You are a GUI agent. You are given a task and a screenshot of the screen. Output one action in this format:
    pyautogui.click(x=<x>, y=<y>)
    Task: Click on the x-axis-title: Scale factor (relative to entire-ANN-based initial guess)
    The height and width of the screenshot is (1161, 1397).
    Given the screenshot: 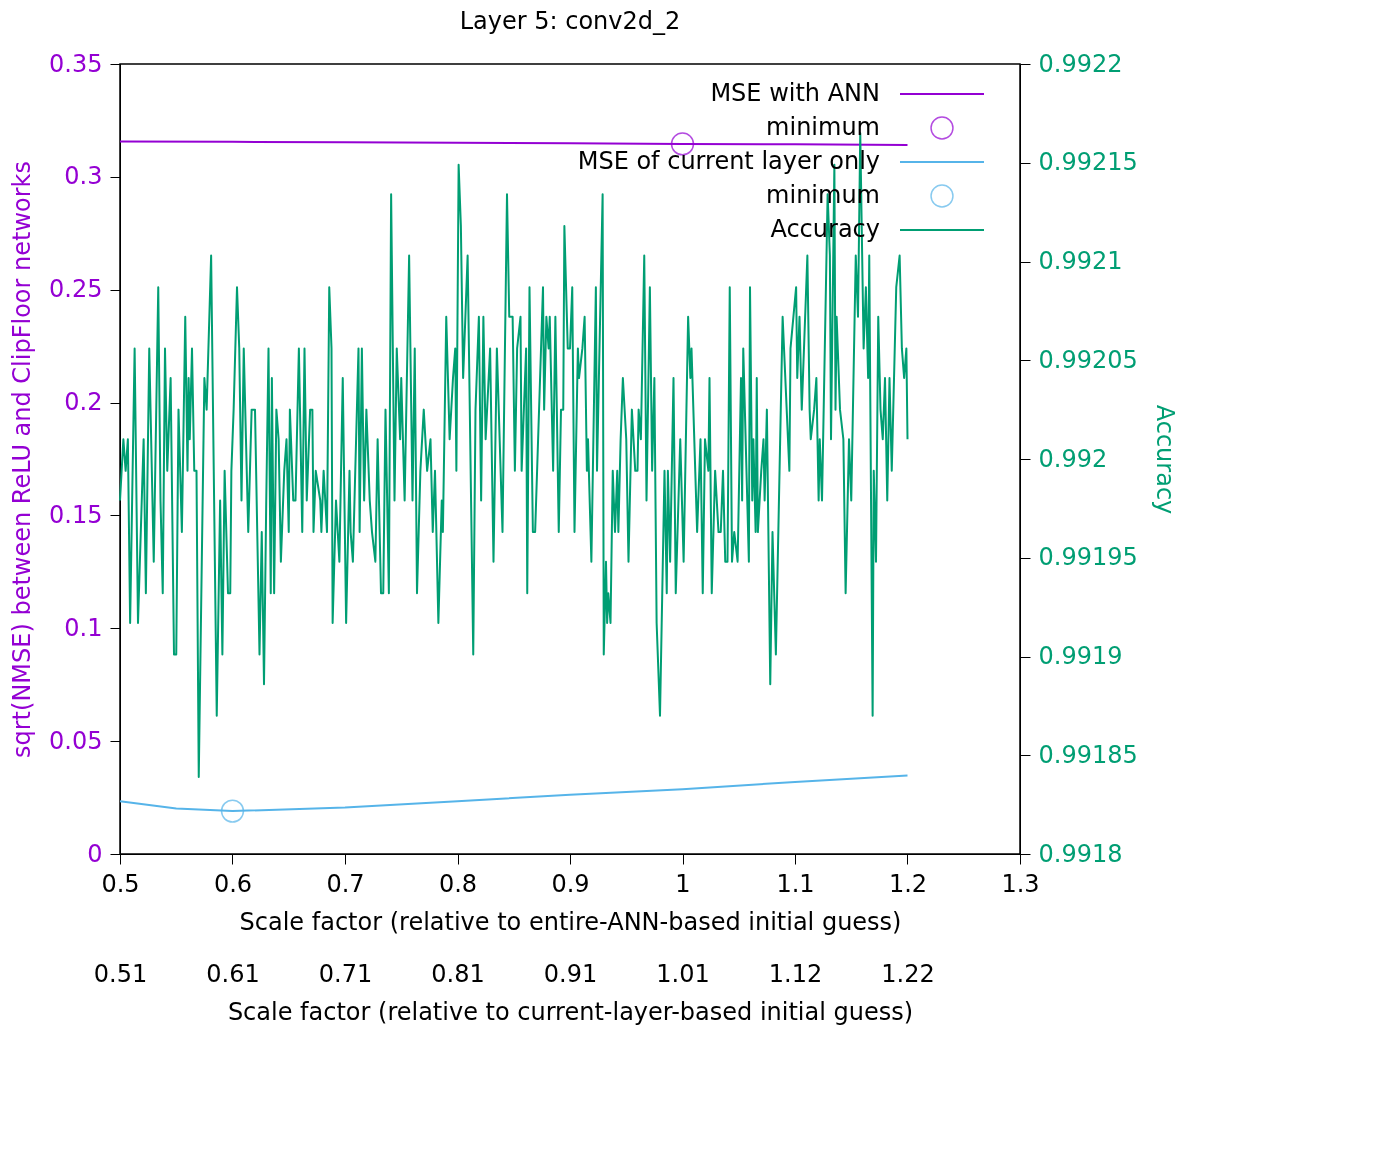 What is the action you would take?
    pyautogui.click(x=570, y=921)
    